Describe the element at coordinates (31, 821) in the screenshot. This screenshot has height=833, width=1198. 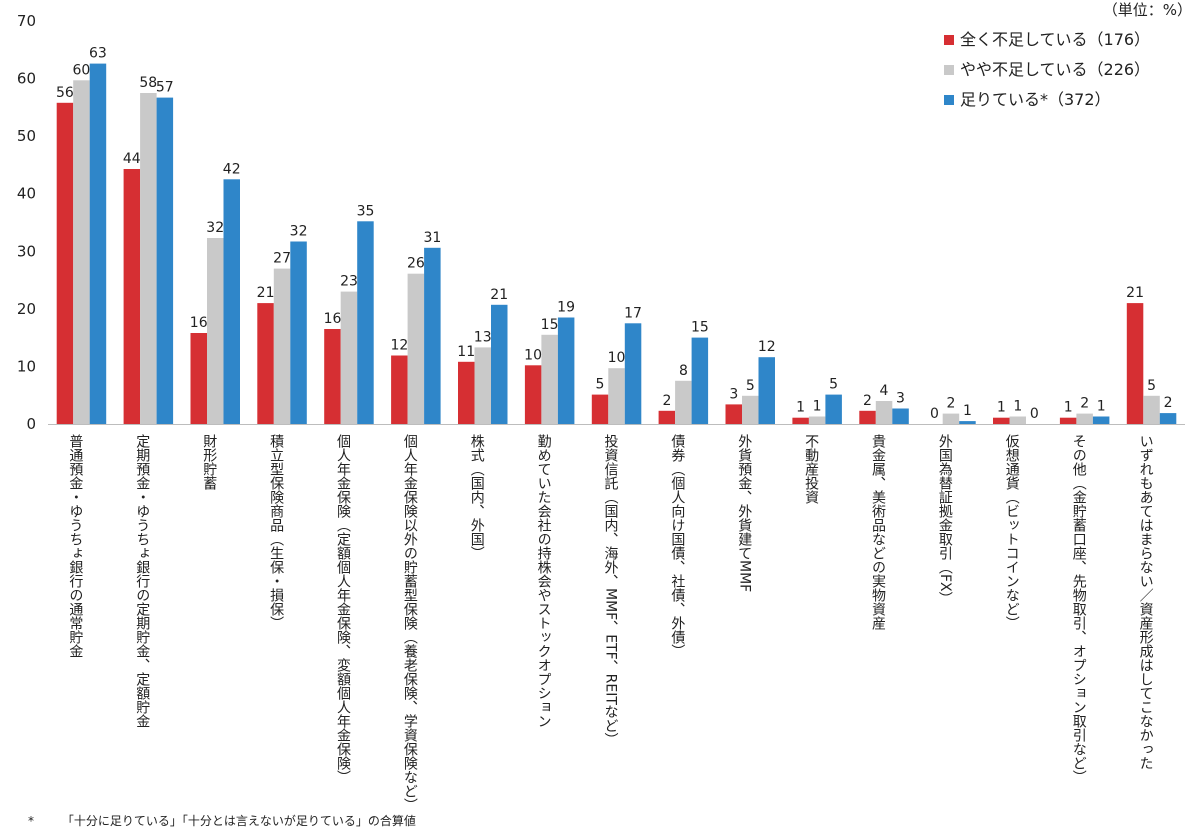
I see `footnote-mark: *` at that location.